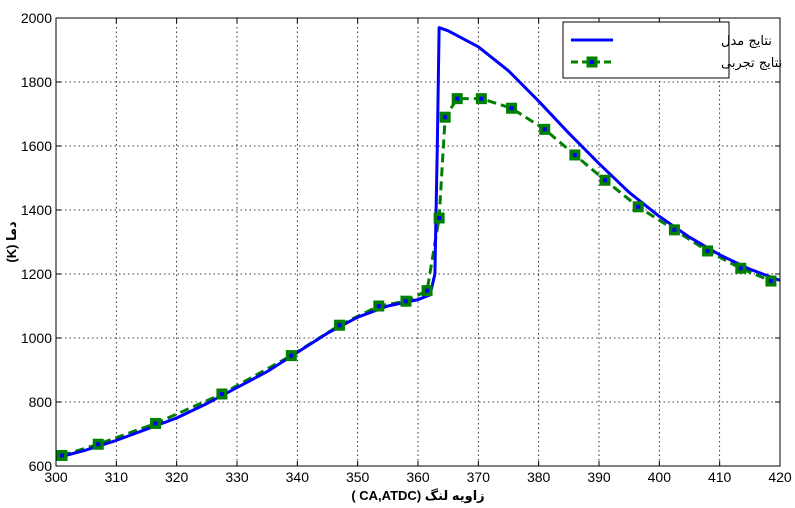  Describe the element at coordinates (592, 62) in the screenshot. I see `legend-marker-experimental-center` at that location.